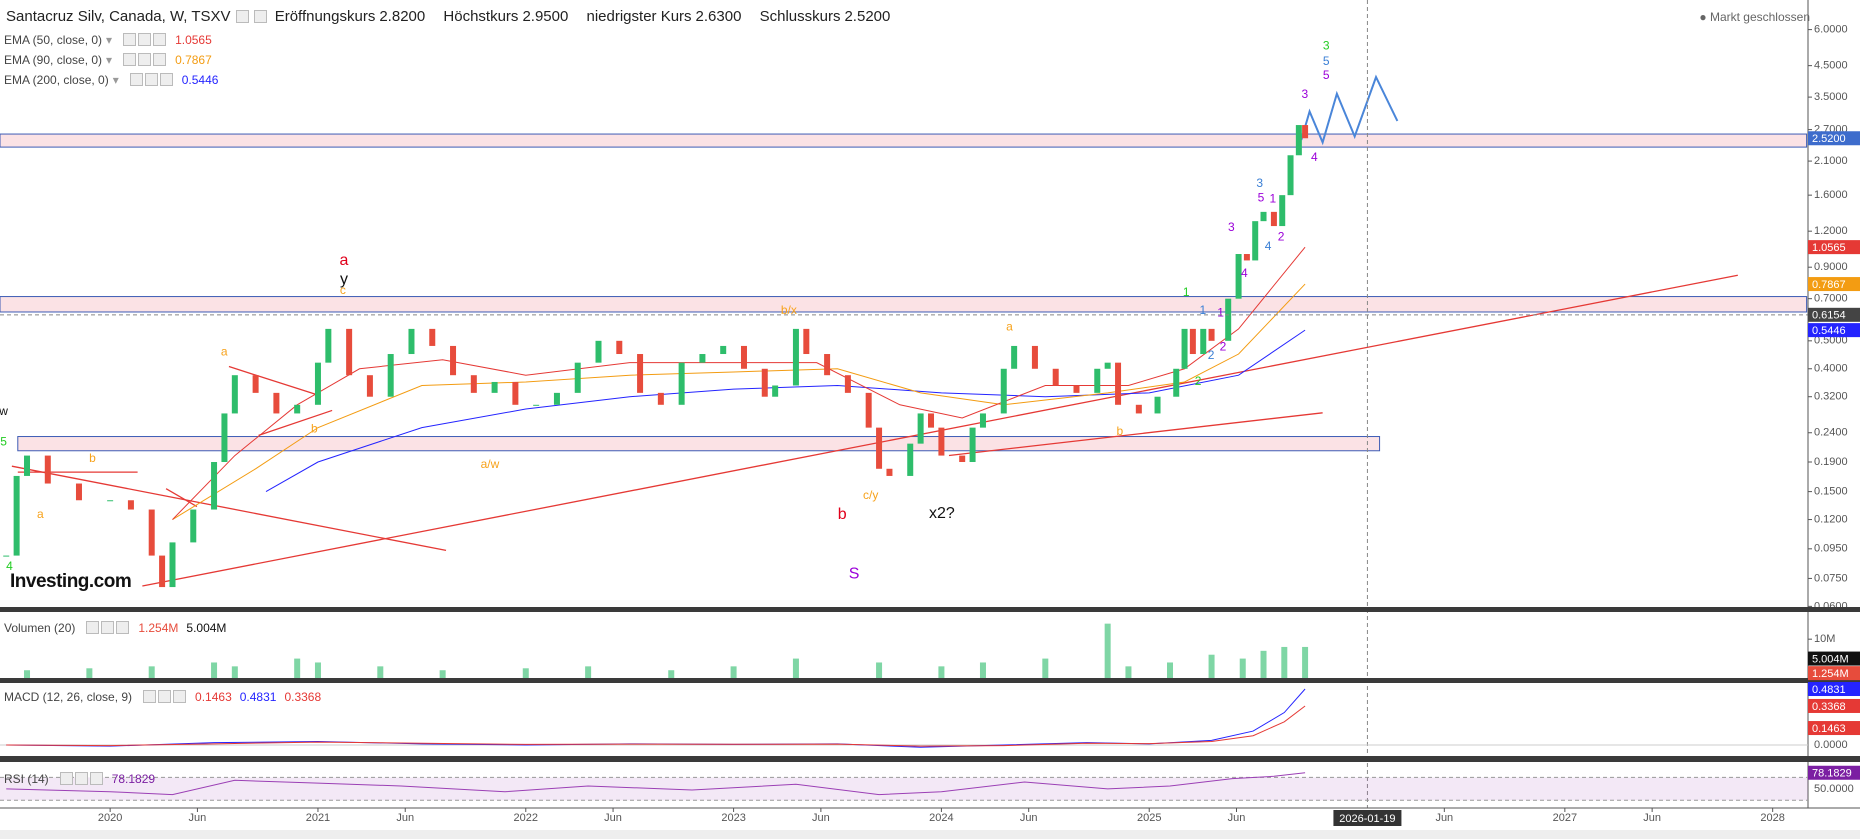 This screenshot has height=839, width=1860. Describe the element at coordinates (1829, 690) in the screenshot. I see `price-tag: 0.4831` at that location.